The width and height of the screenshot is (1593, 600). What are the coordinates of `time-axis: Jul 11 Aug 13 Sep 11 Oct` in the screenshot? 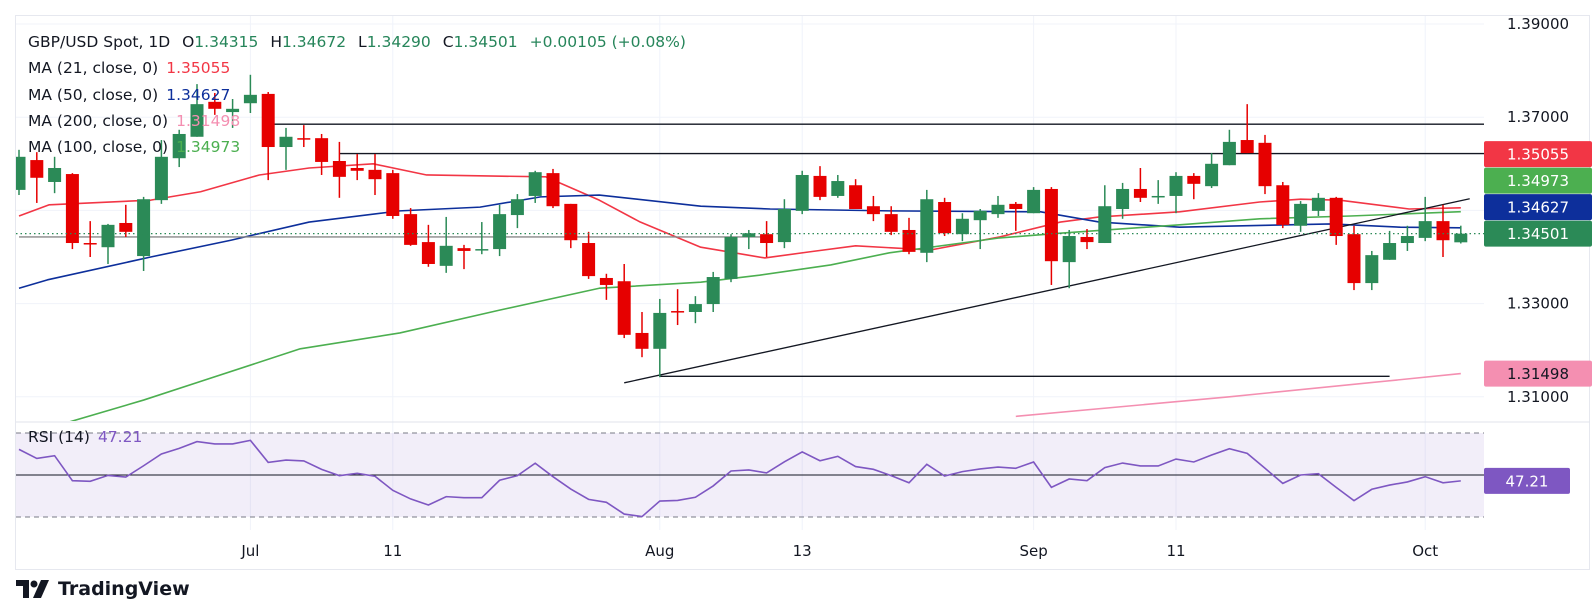 It's located at (839, 551).